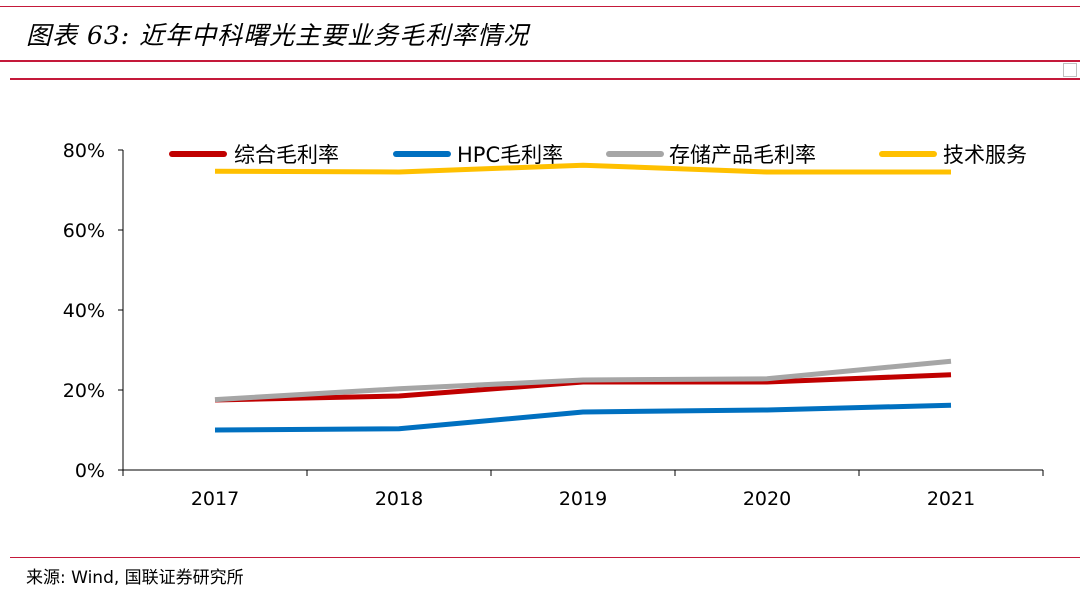  Describe the element at coordinates (742, 155) in the screenshot. I see `legend-label-3: 存储产品毛利率` at that location.